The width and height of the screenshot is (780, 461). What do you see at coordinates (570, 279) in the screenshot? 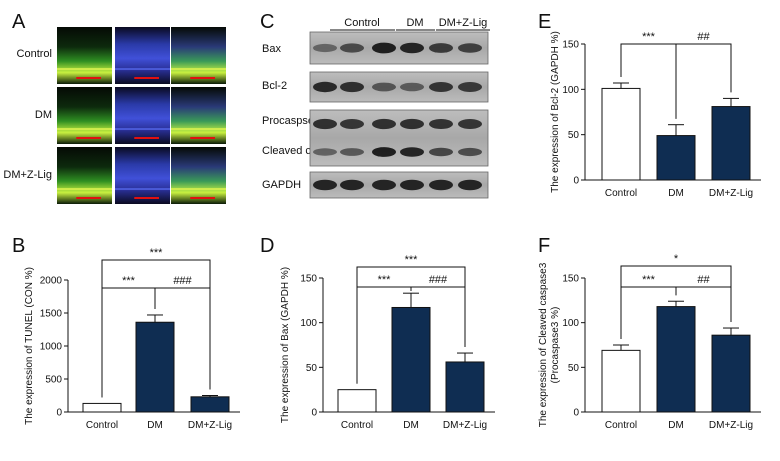
I see `chart-f-y-tick-label: 150` at bounding box center [570, 279].